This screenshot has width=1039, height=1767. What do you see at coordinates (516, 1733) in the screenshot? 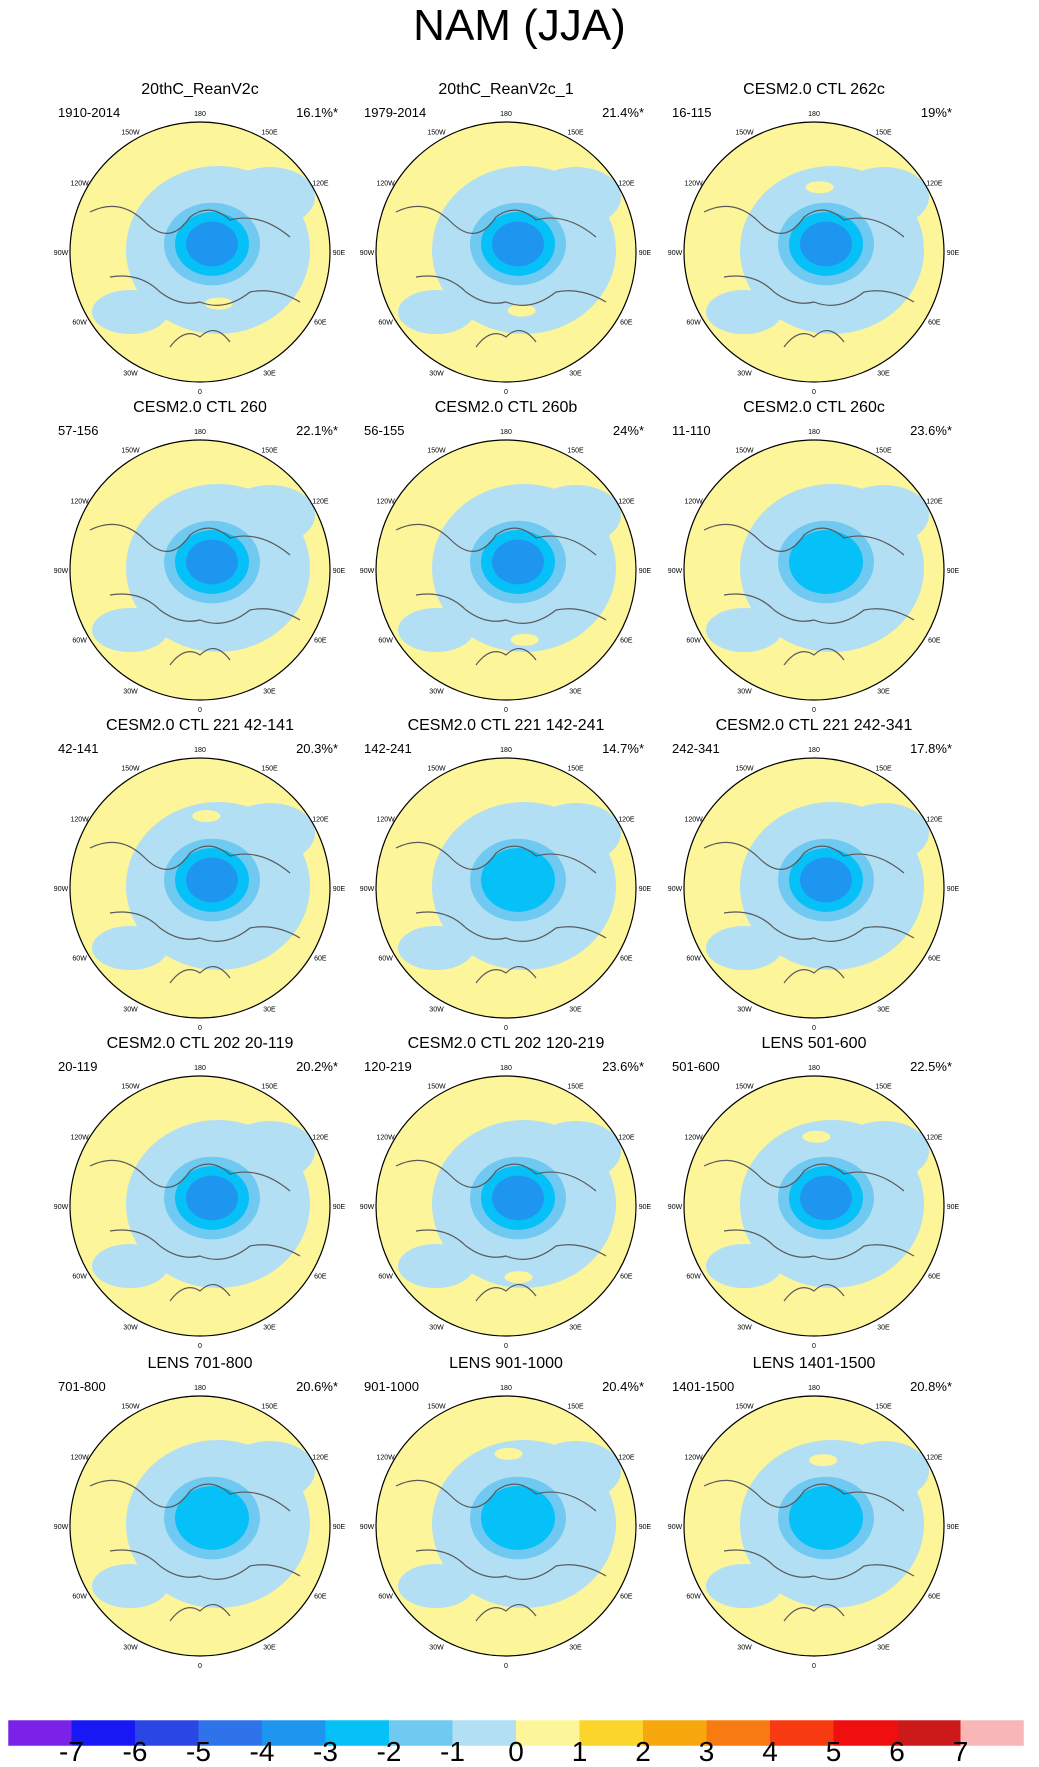
I see `colorbar-frame` at bounding box center [516, 1733].